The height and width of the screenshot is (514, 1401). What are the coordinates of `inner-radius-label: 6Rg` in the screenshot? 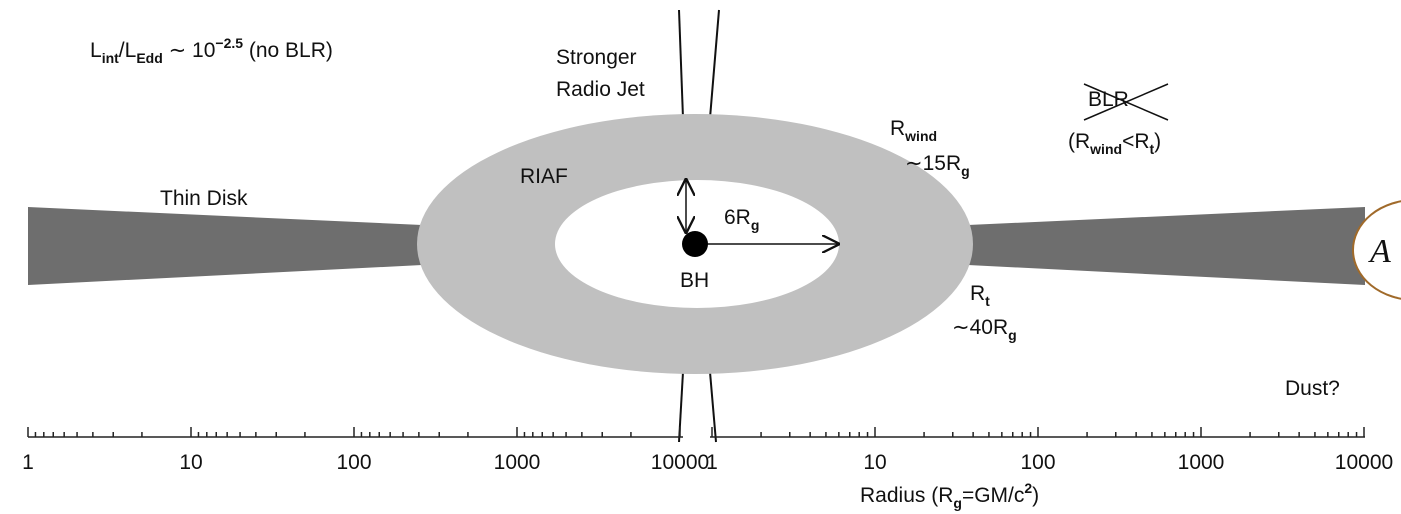 It's located at (741, 219).